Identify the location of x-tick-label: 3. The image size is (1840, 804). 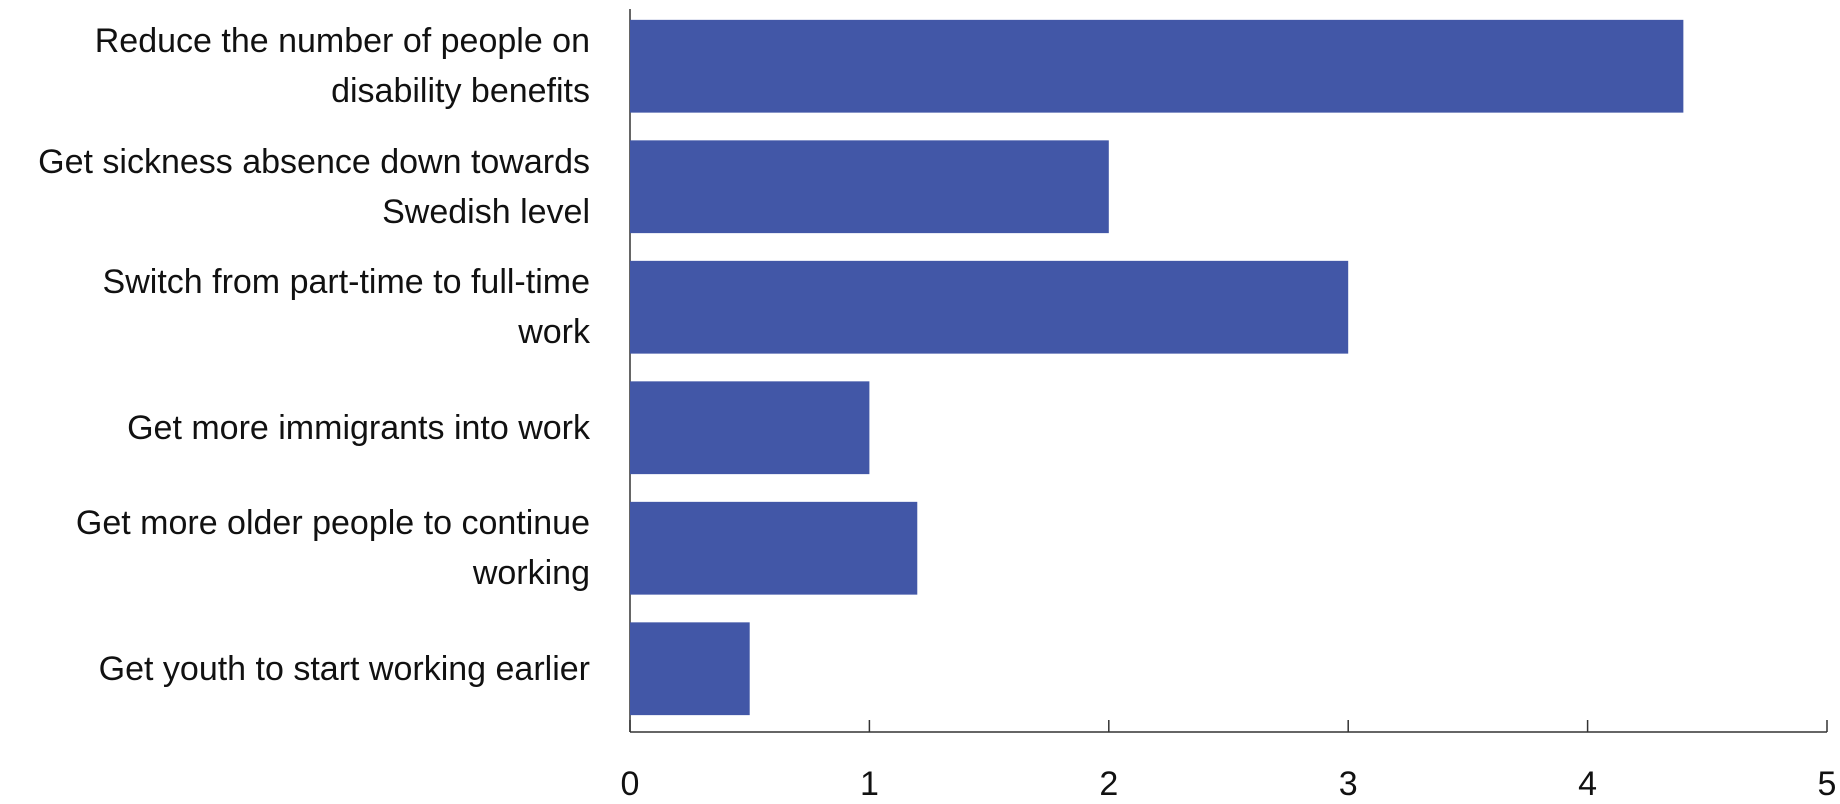
(1348, 784).